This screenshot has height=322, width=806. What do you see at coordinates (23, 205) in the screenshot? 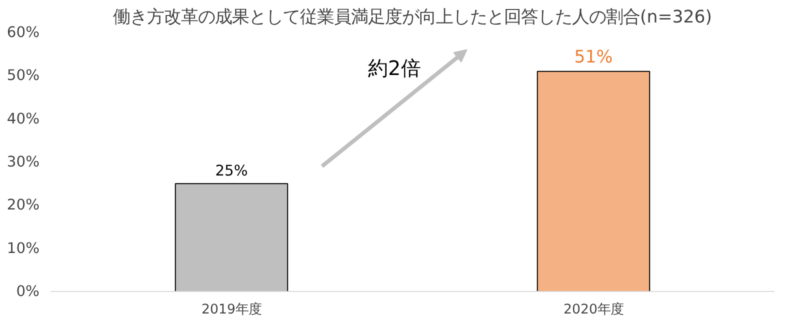
I see `y-tick-label: 20%` at bounding box center [23, 205].